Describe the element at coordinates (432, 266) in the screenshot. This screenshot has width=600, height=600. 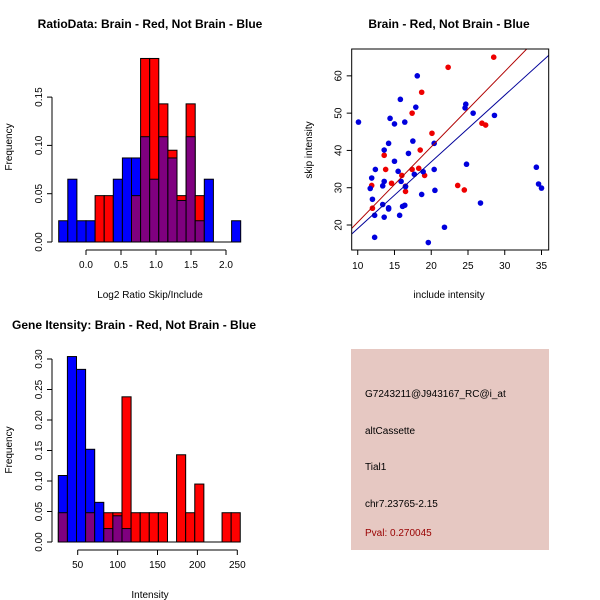
I see `x-tick-label: 20` at that location.